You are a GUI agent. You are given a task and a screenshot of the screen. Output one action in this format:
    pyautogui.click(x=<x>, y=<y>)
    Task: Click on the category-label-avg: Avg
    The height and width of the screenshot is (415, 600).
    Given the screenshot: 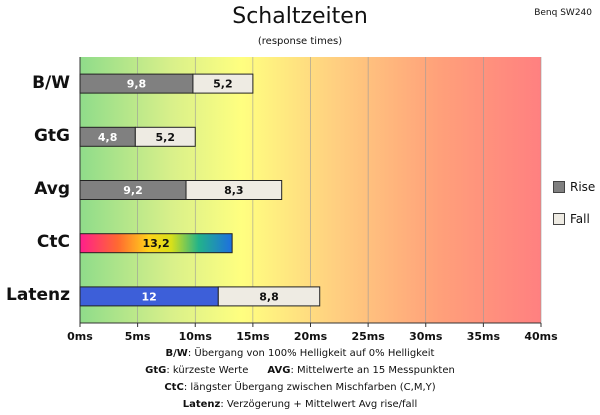 What is the action you would take?
    pyautogui.click(x=52, y=189)
    